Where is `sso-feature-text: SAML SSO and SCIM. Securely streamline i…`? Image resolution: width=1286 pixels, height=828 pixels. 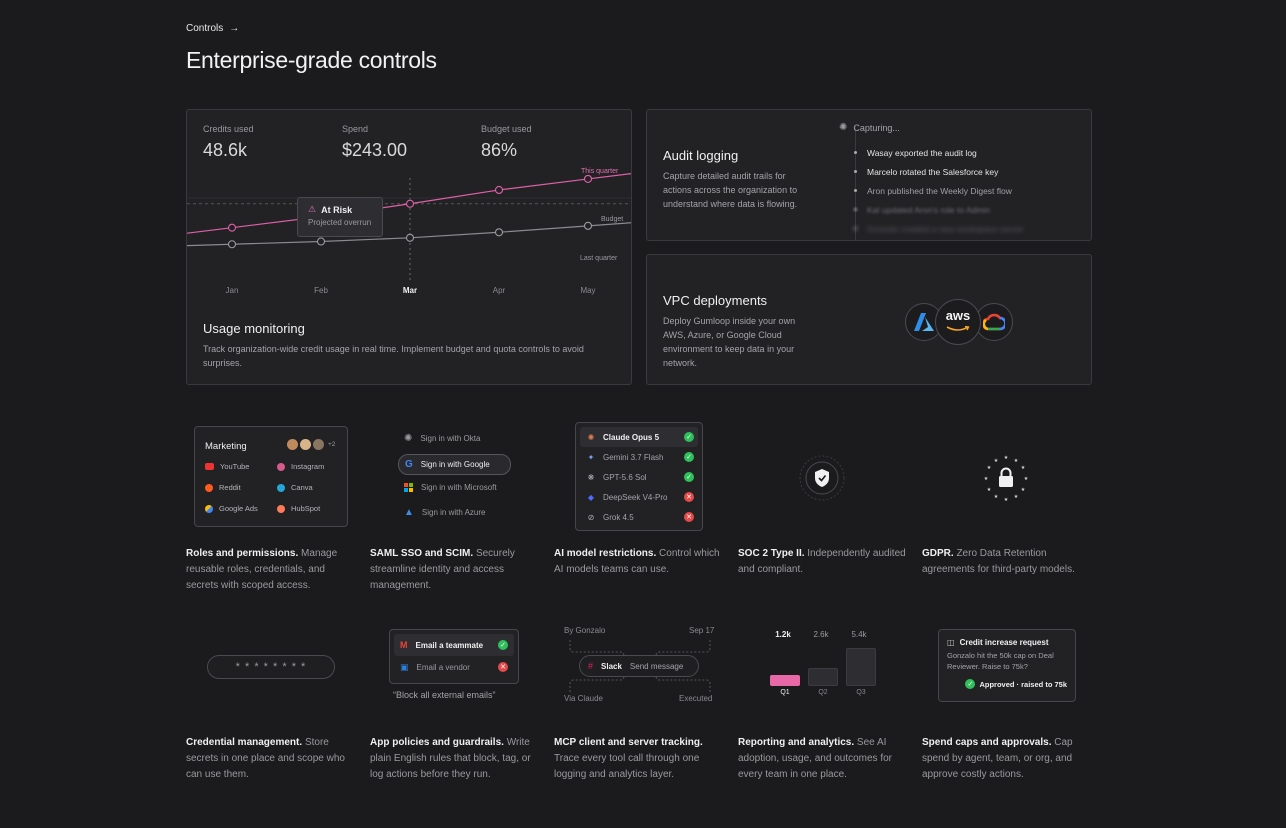
sso-feature-text: SAML SSO and SCIM. Securely streamline i… is located at coordinates (454, 570).